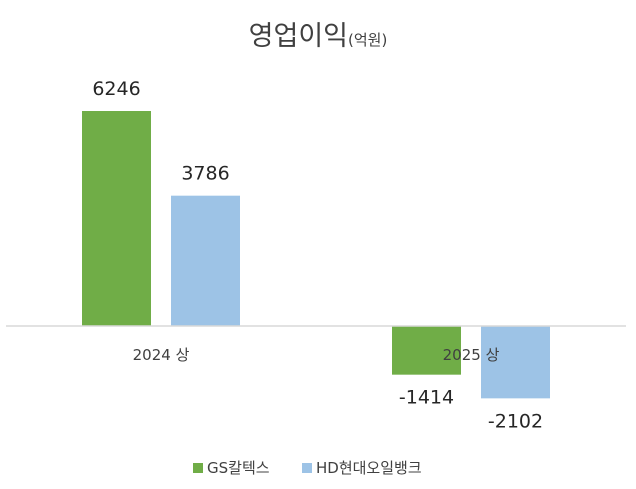  What do you see at coordinates (205, 174) in the screenshot?
I see `data-label-2-1: 3786` at bounding box center [205, 174].